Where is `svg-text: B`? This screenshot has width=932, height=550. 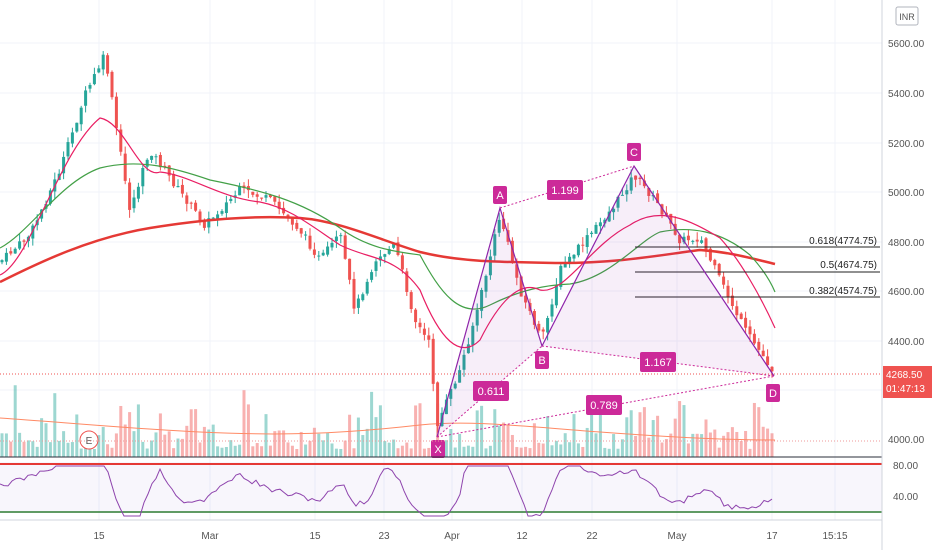
svg-text: B is located at coordinates (541, 361).